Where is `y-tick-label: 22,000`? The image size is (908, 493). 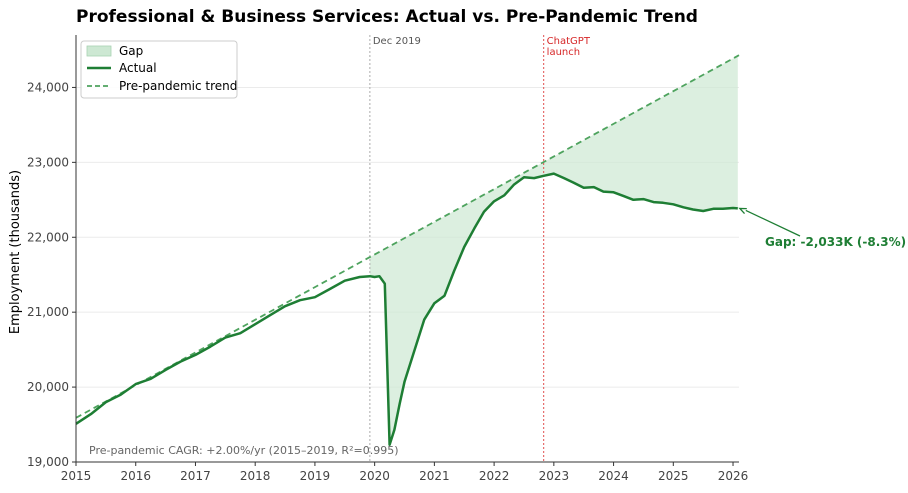
y-tick-label: 22,000 is located at coordinates (48, 237).